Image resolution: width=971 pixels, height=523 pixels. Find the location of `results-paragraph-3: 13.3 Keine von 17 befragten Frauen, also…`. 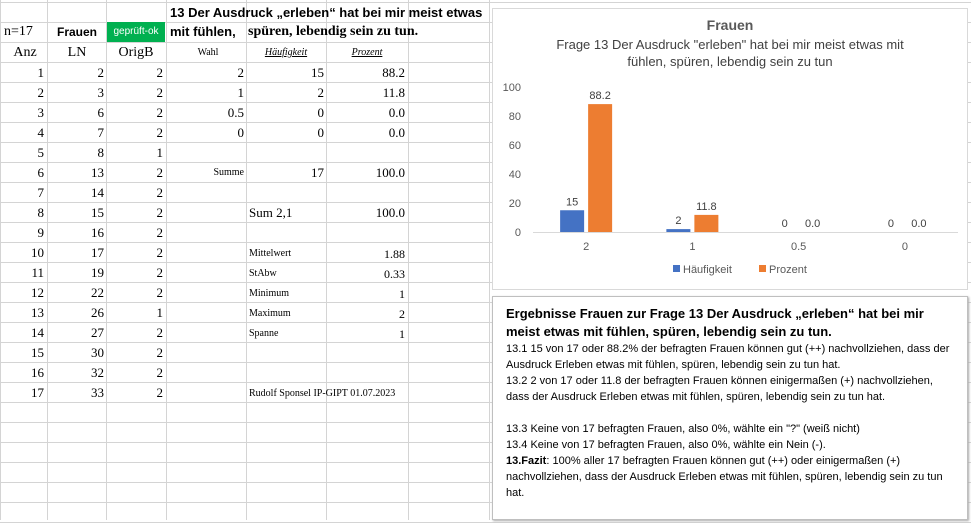

results-paragraph-3: 13.3 Keine von 17 befragten Frauen, also… is located at coordinates (683, 429).